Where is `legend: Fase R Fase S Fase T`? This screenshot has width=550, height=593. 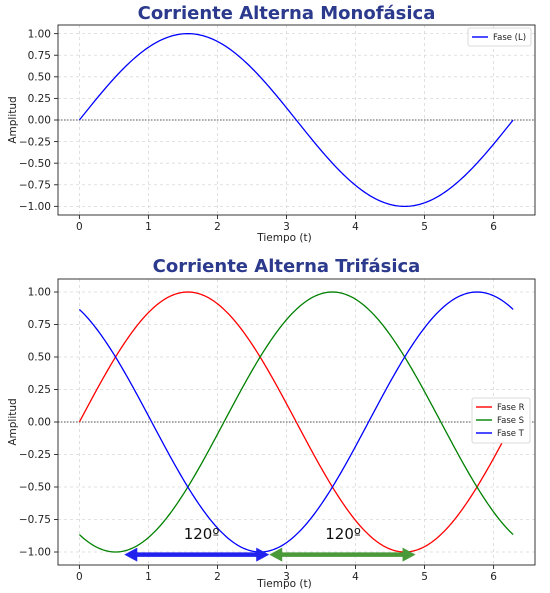
legend: Fase R Fase S Fase T is located at coordinates (501, 420).